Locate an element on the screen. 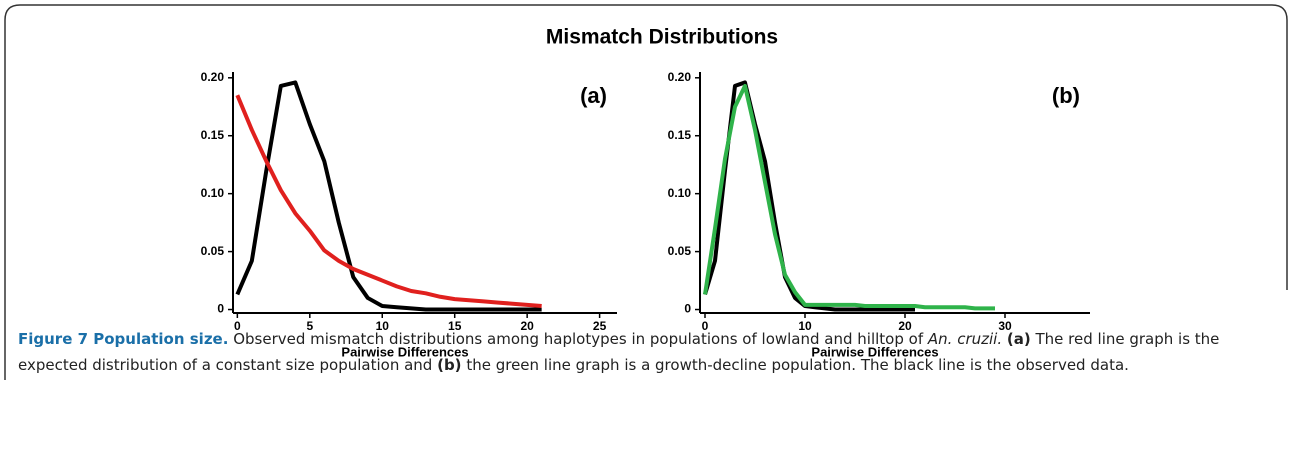 The image size is (1292, 451). panel-label: (b) is located at coordinates (1066, 95).